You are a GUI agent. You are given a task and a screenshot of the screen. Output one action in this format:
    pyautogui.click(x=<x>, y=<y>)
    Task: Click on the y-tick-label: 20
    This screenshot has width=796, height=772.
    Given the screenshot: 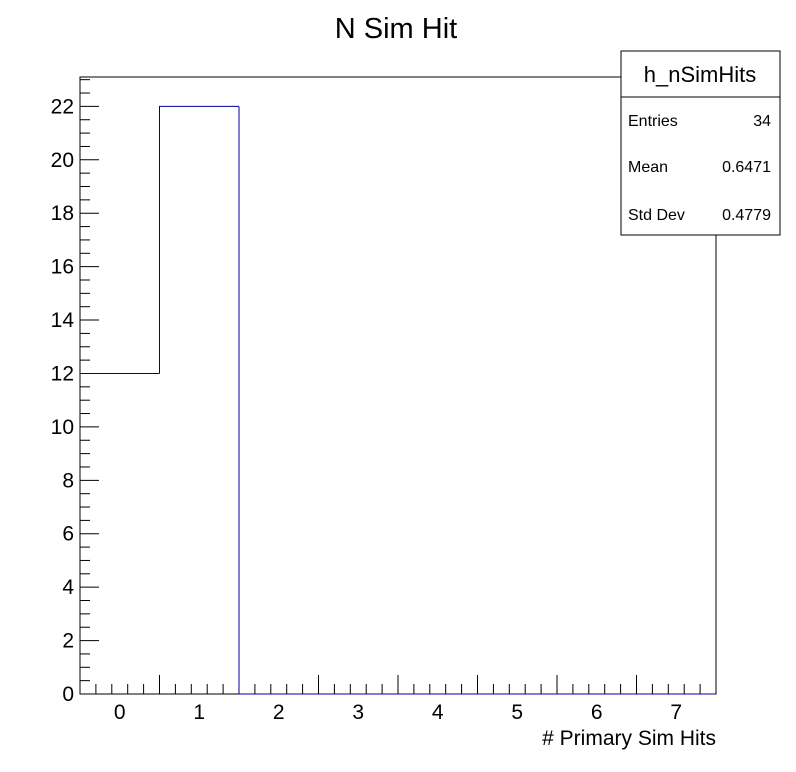 What is the action you would take?
    pyautogui.click(x=62, y=160)
    